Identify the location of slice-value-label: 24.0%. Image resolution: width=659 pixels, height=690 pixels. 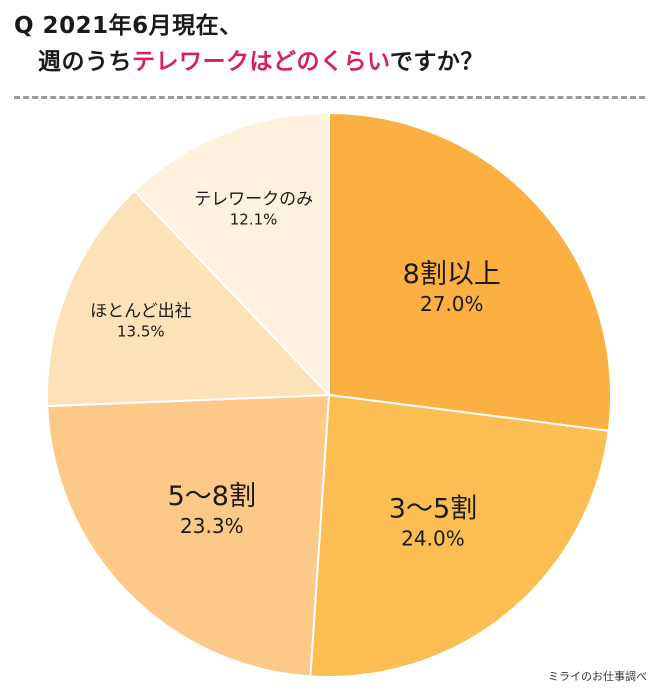
(433, 538).